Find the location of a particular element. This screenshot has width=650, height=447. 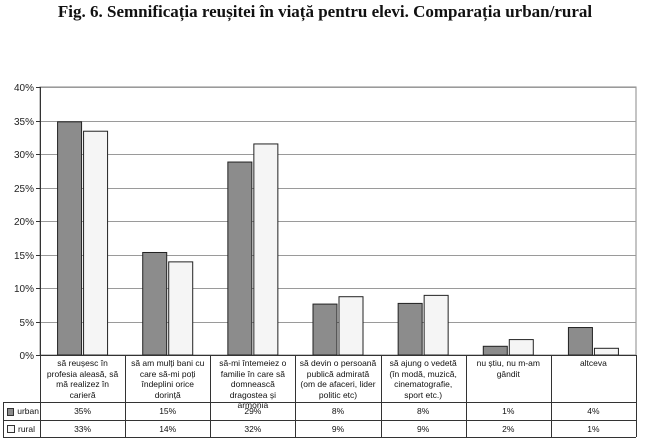

data-label: 33% is located at coordinates (83, 428).